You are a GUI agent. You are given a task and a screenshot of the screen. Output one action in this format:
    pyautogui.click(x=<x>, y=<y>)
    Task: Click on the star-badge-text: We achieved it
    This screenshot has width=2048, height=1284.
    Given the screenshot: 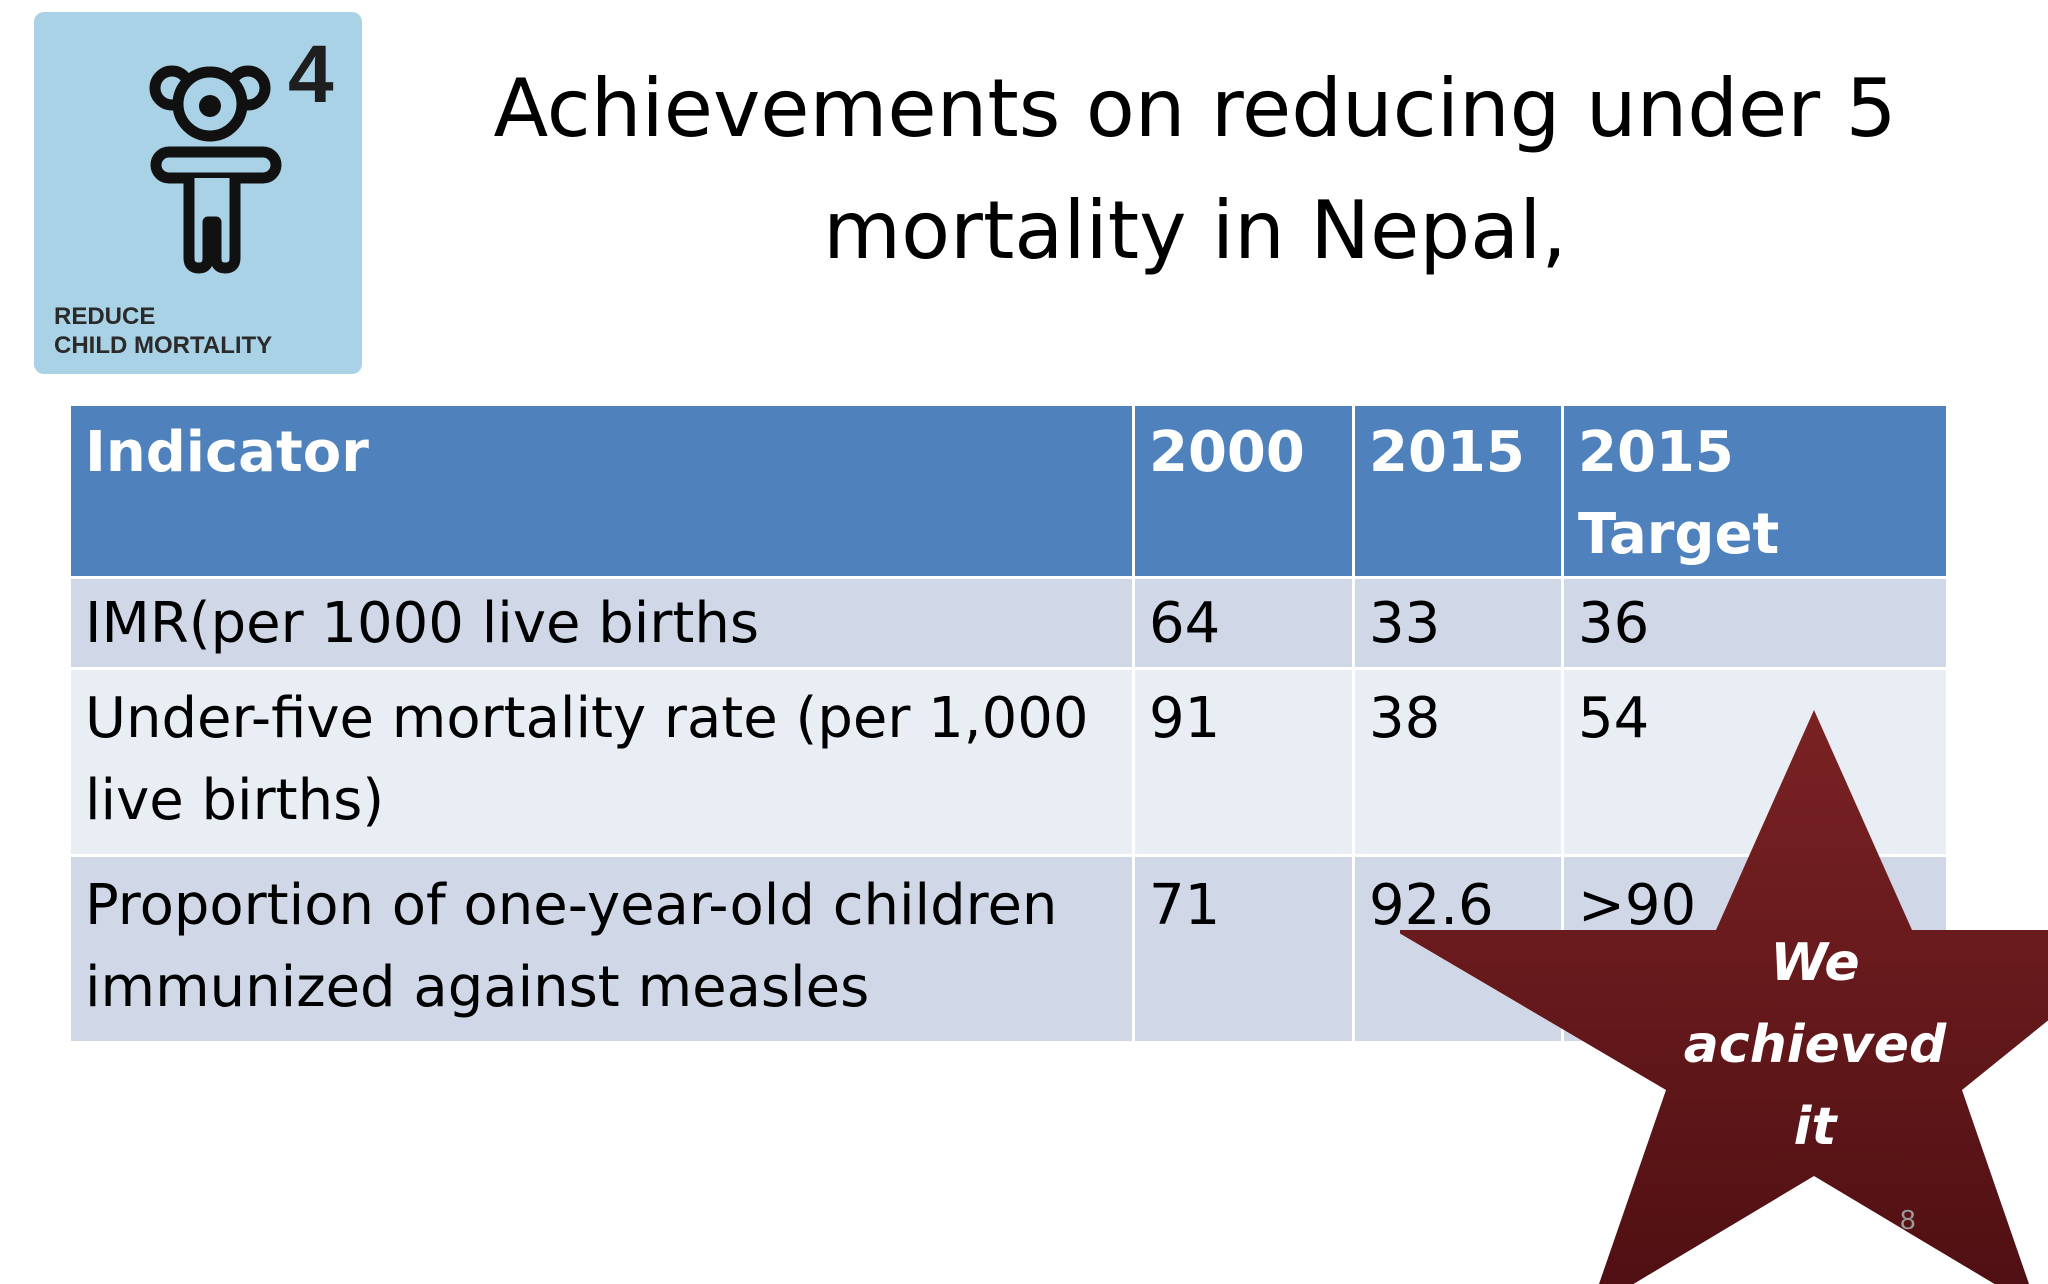 What is the action you would take?
    pyautogui.click(x=1815, y=1045)
    